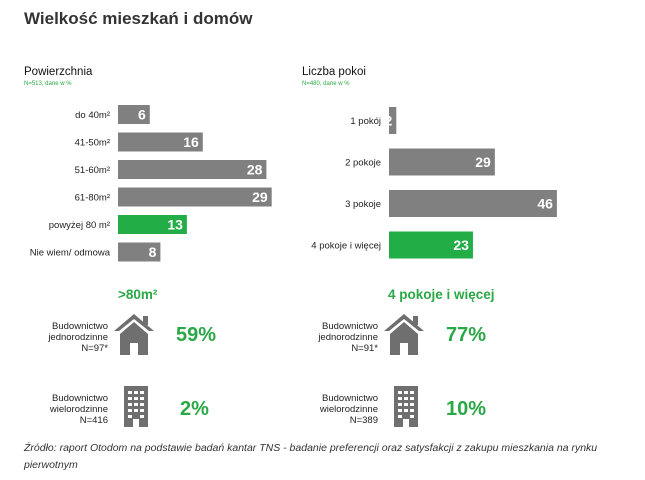 The width and height of the screenshot is (645, 480). Describe the element at coordinates (441, 294) in the screenshot. I see `right-segment-heading: 4 pokoje i więcej` at that location.